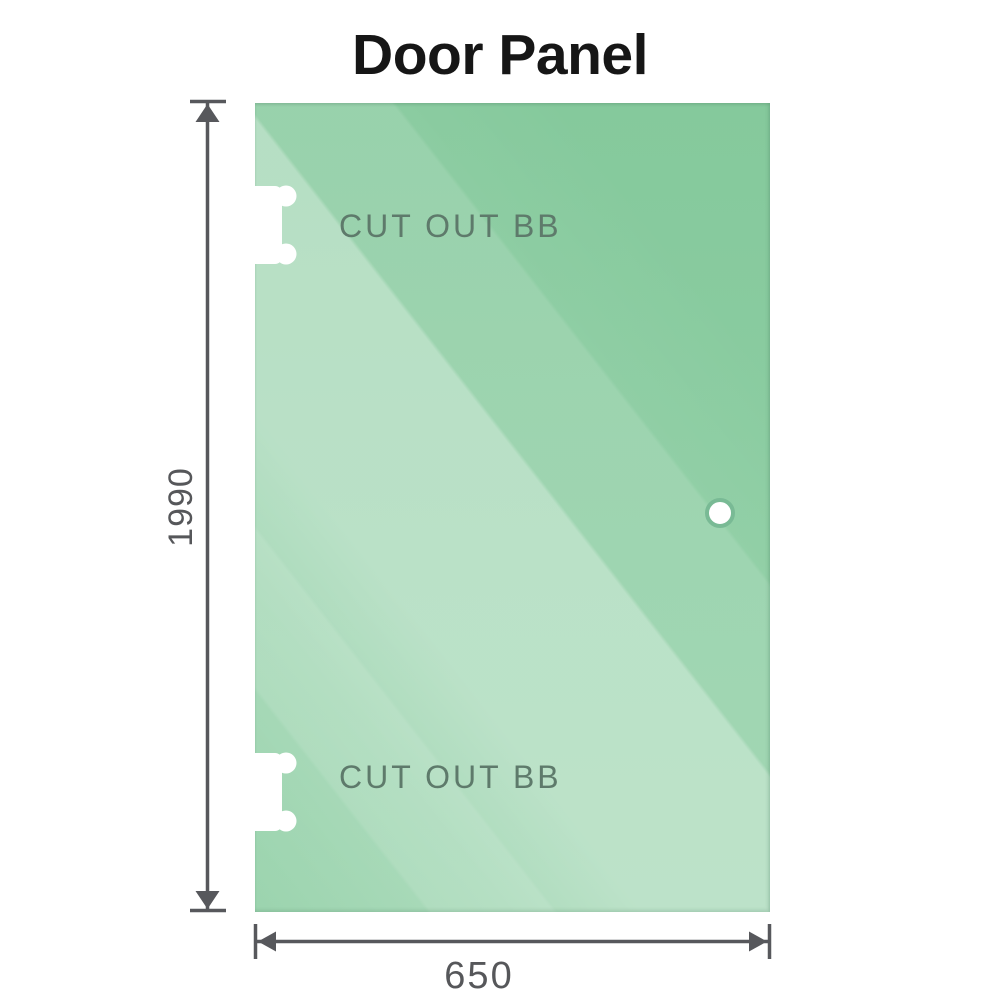  I want to click on hinge-cutout-top, so click(276, 225).